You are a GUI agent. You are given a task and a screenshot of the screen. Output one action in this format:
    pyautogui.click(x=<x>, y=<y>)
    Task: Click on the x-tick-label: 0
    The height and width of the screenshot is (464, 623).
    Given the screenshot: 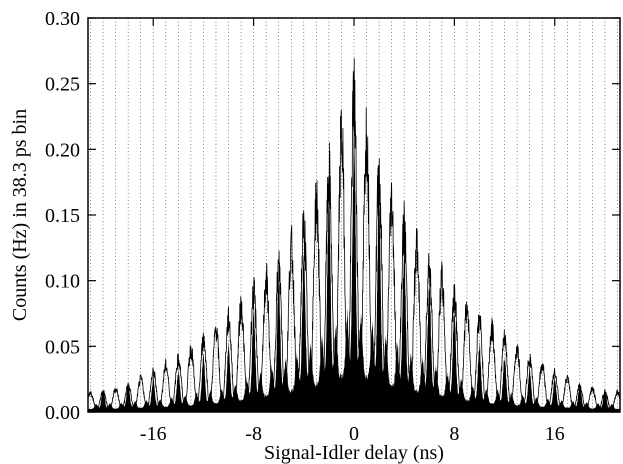 What is the action you would take?
    pyautogui.click(x=354, y=434)
    